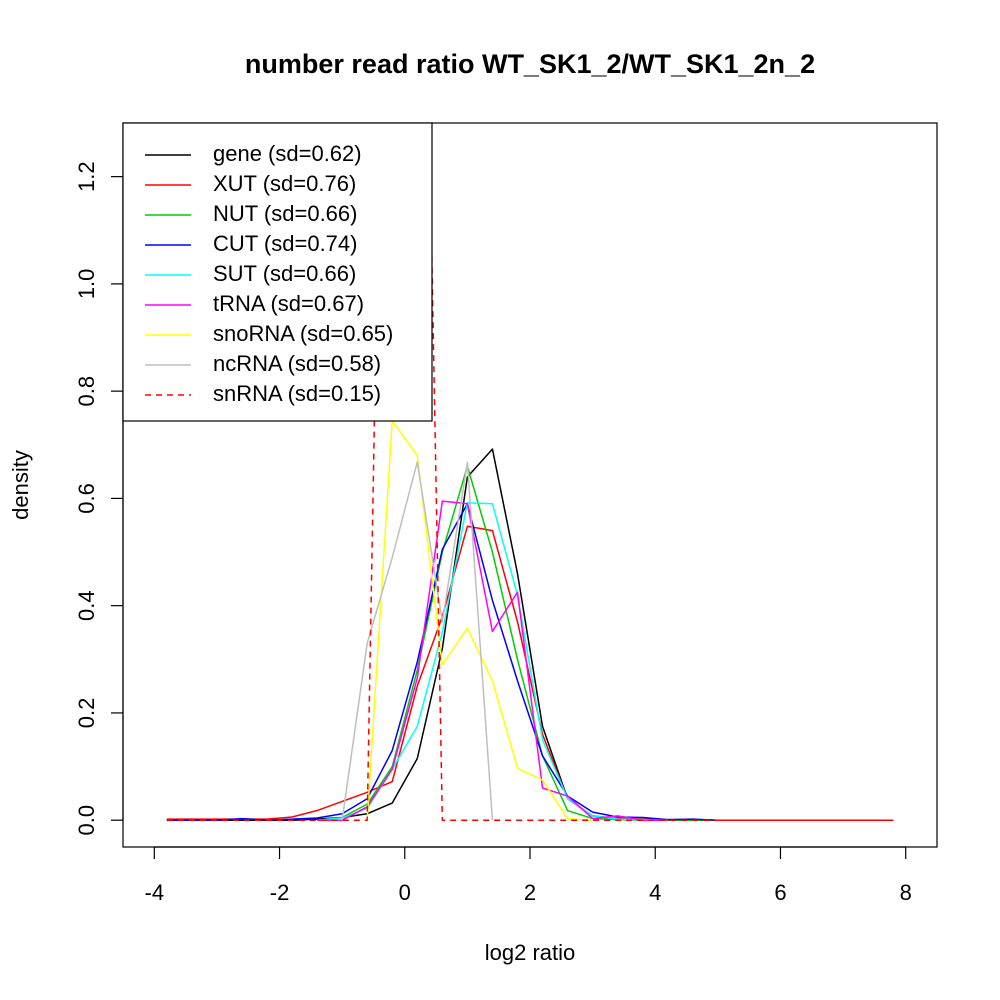 The width and height of the screenshot is (1000, 1000). What do you see at coordinates (285, 213) in the screenshot?
I see `legend-entry: NUT (sd=0.66)` at bounding box center [285, 213].